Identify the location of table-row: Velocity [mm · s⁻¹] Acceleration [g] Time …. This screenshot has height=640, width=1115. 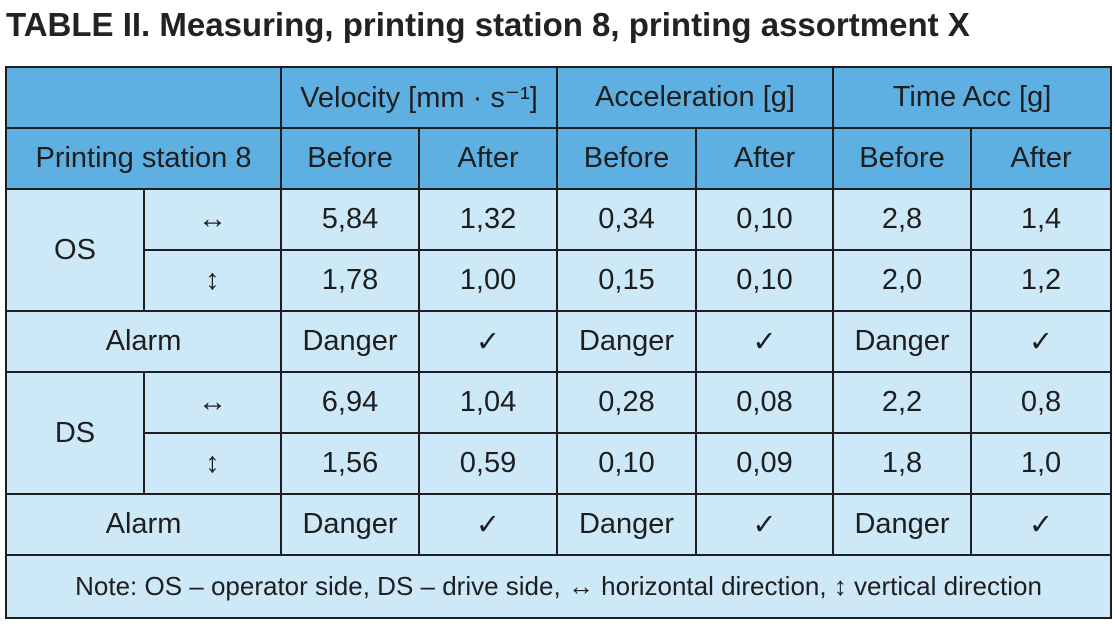
(559, 97).